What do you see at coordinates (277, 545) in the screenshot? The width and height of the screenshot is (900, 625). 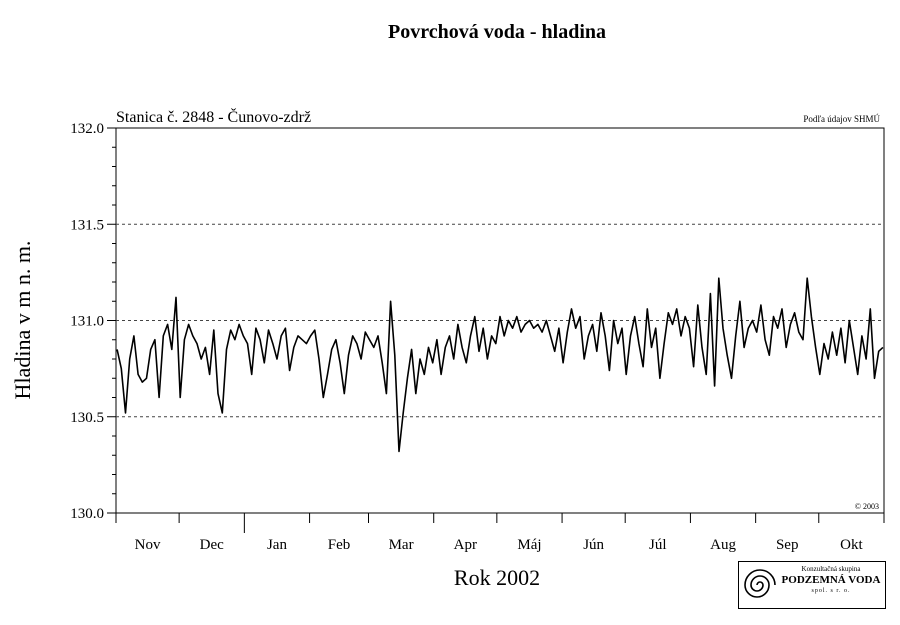 I see `x-tick-label: Jan` at bounding box center [277, 545].